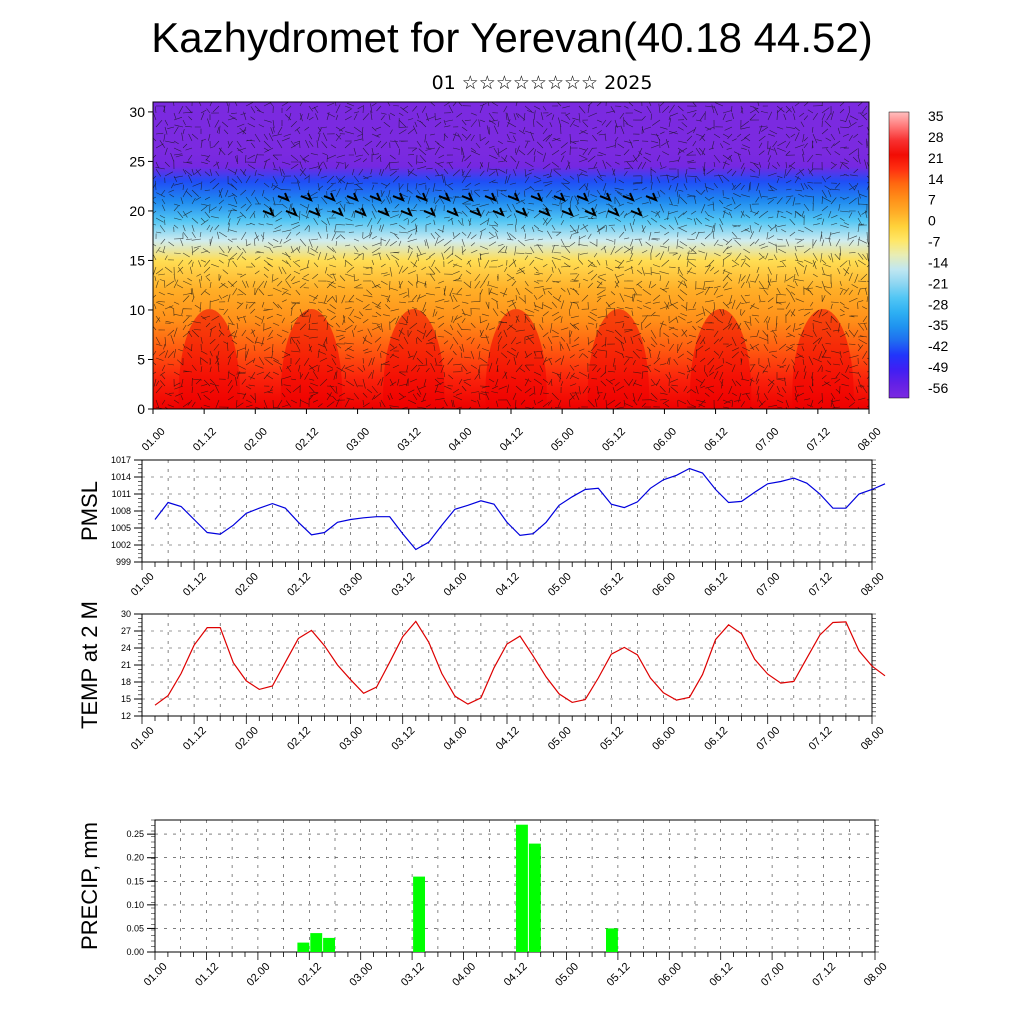 The height and width of the screenshot is (1024, 1024). Describe the element at coordinates (89, 511) in the screenshot. I see `y-axis-label: PMSL` at that location.